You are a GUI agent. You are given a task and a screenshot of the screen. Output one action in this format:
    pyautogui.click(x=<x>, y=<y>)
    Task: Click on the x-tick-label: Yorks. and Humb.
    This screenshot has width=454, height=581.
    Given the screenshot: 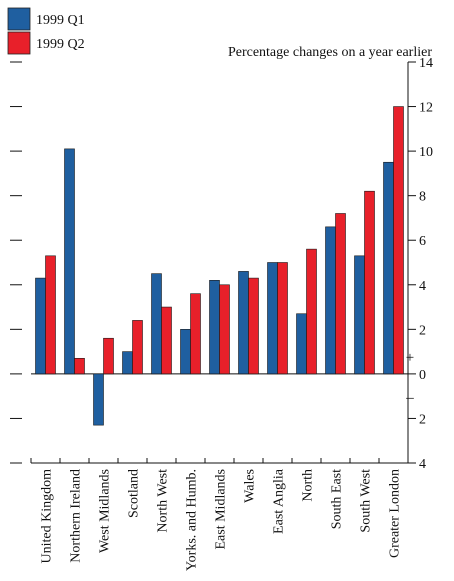 What is the action you would take?
    pyautogui.click(x=192, y=520)
    